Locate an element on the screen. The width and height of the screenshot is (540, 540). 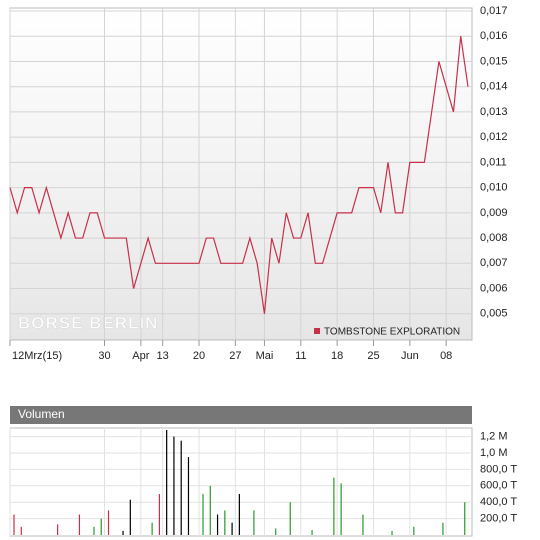
y-tick-label: 800,0 T is located at coordinates (498, 469).